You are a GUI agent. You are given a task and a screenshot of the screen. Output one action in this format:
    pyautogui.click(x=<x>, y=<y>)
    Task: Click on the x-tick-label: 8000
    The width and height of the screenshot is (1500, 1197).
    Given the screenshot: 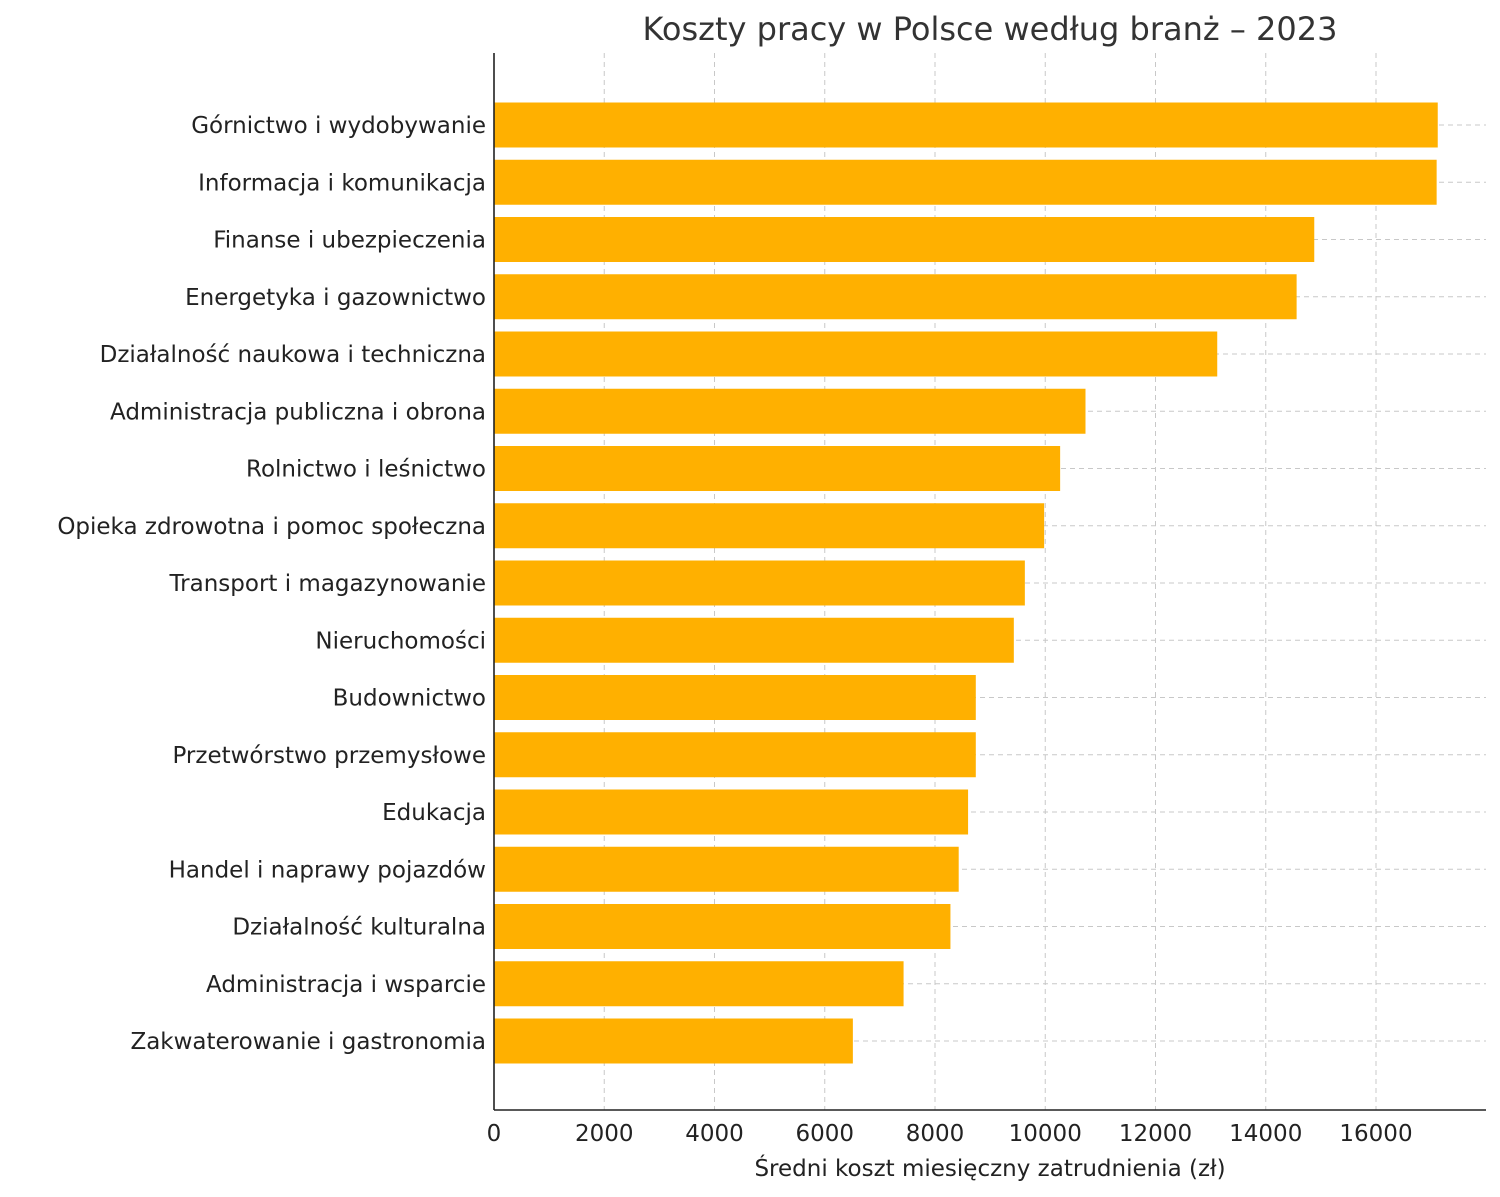 What is the action you would take?
    pyautogui.click(x=935, y=1134)
    